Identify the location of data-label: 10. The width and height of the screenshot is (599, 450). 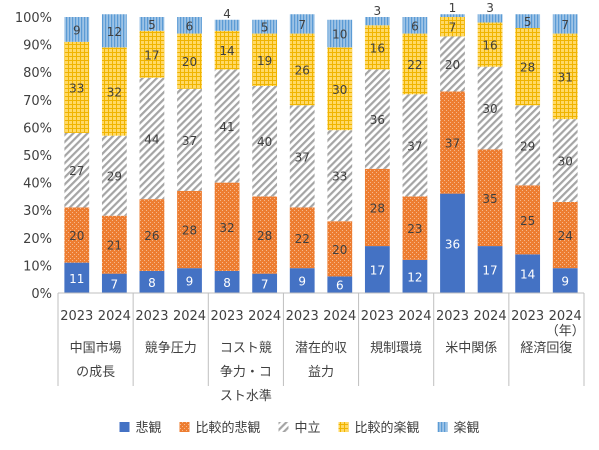
(339, 35).